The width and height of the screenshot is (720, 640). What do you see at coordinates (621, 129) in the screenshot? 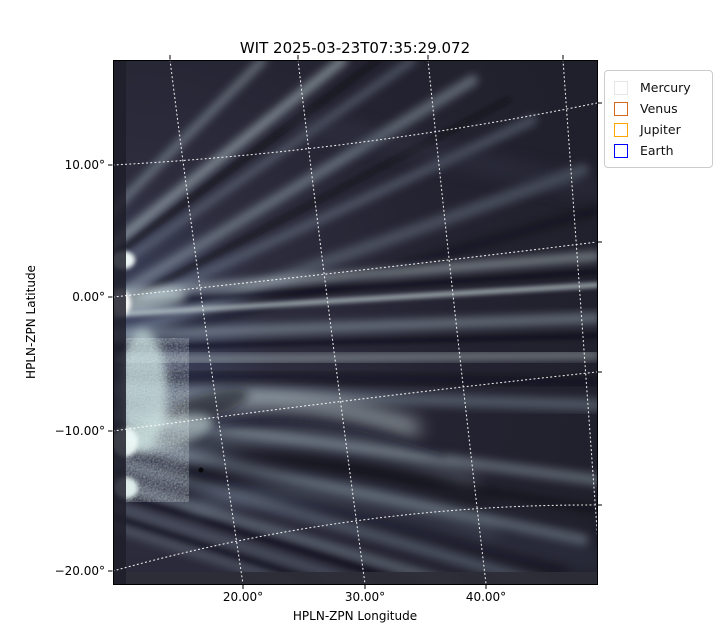
I see `jupiter-marker-icon` at bounding box center [621, 129].